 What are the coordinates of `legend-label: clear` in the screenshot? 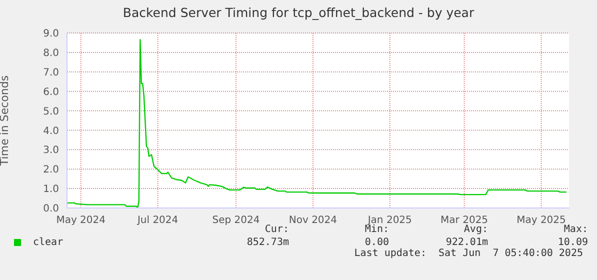 It's located at (48, 242).